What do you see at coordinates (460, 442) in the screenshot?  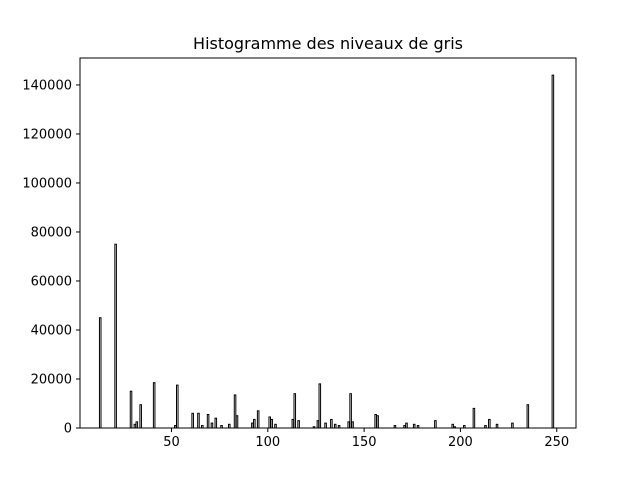 I see `x-tick-label: 200` at bounding box center [460, 442].